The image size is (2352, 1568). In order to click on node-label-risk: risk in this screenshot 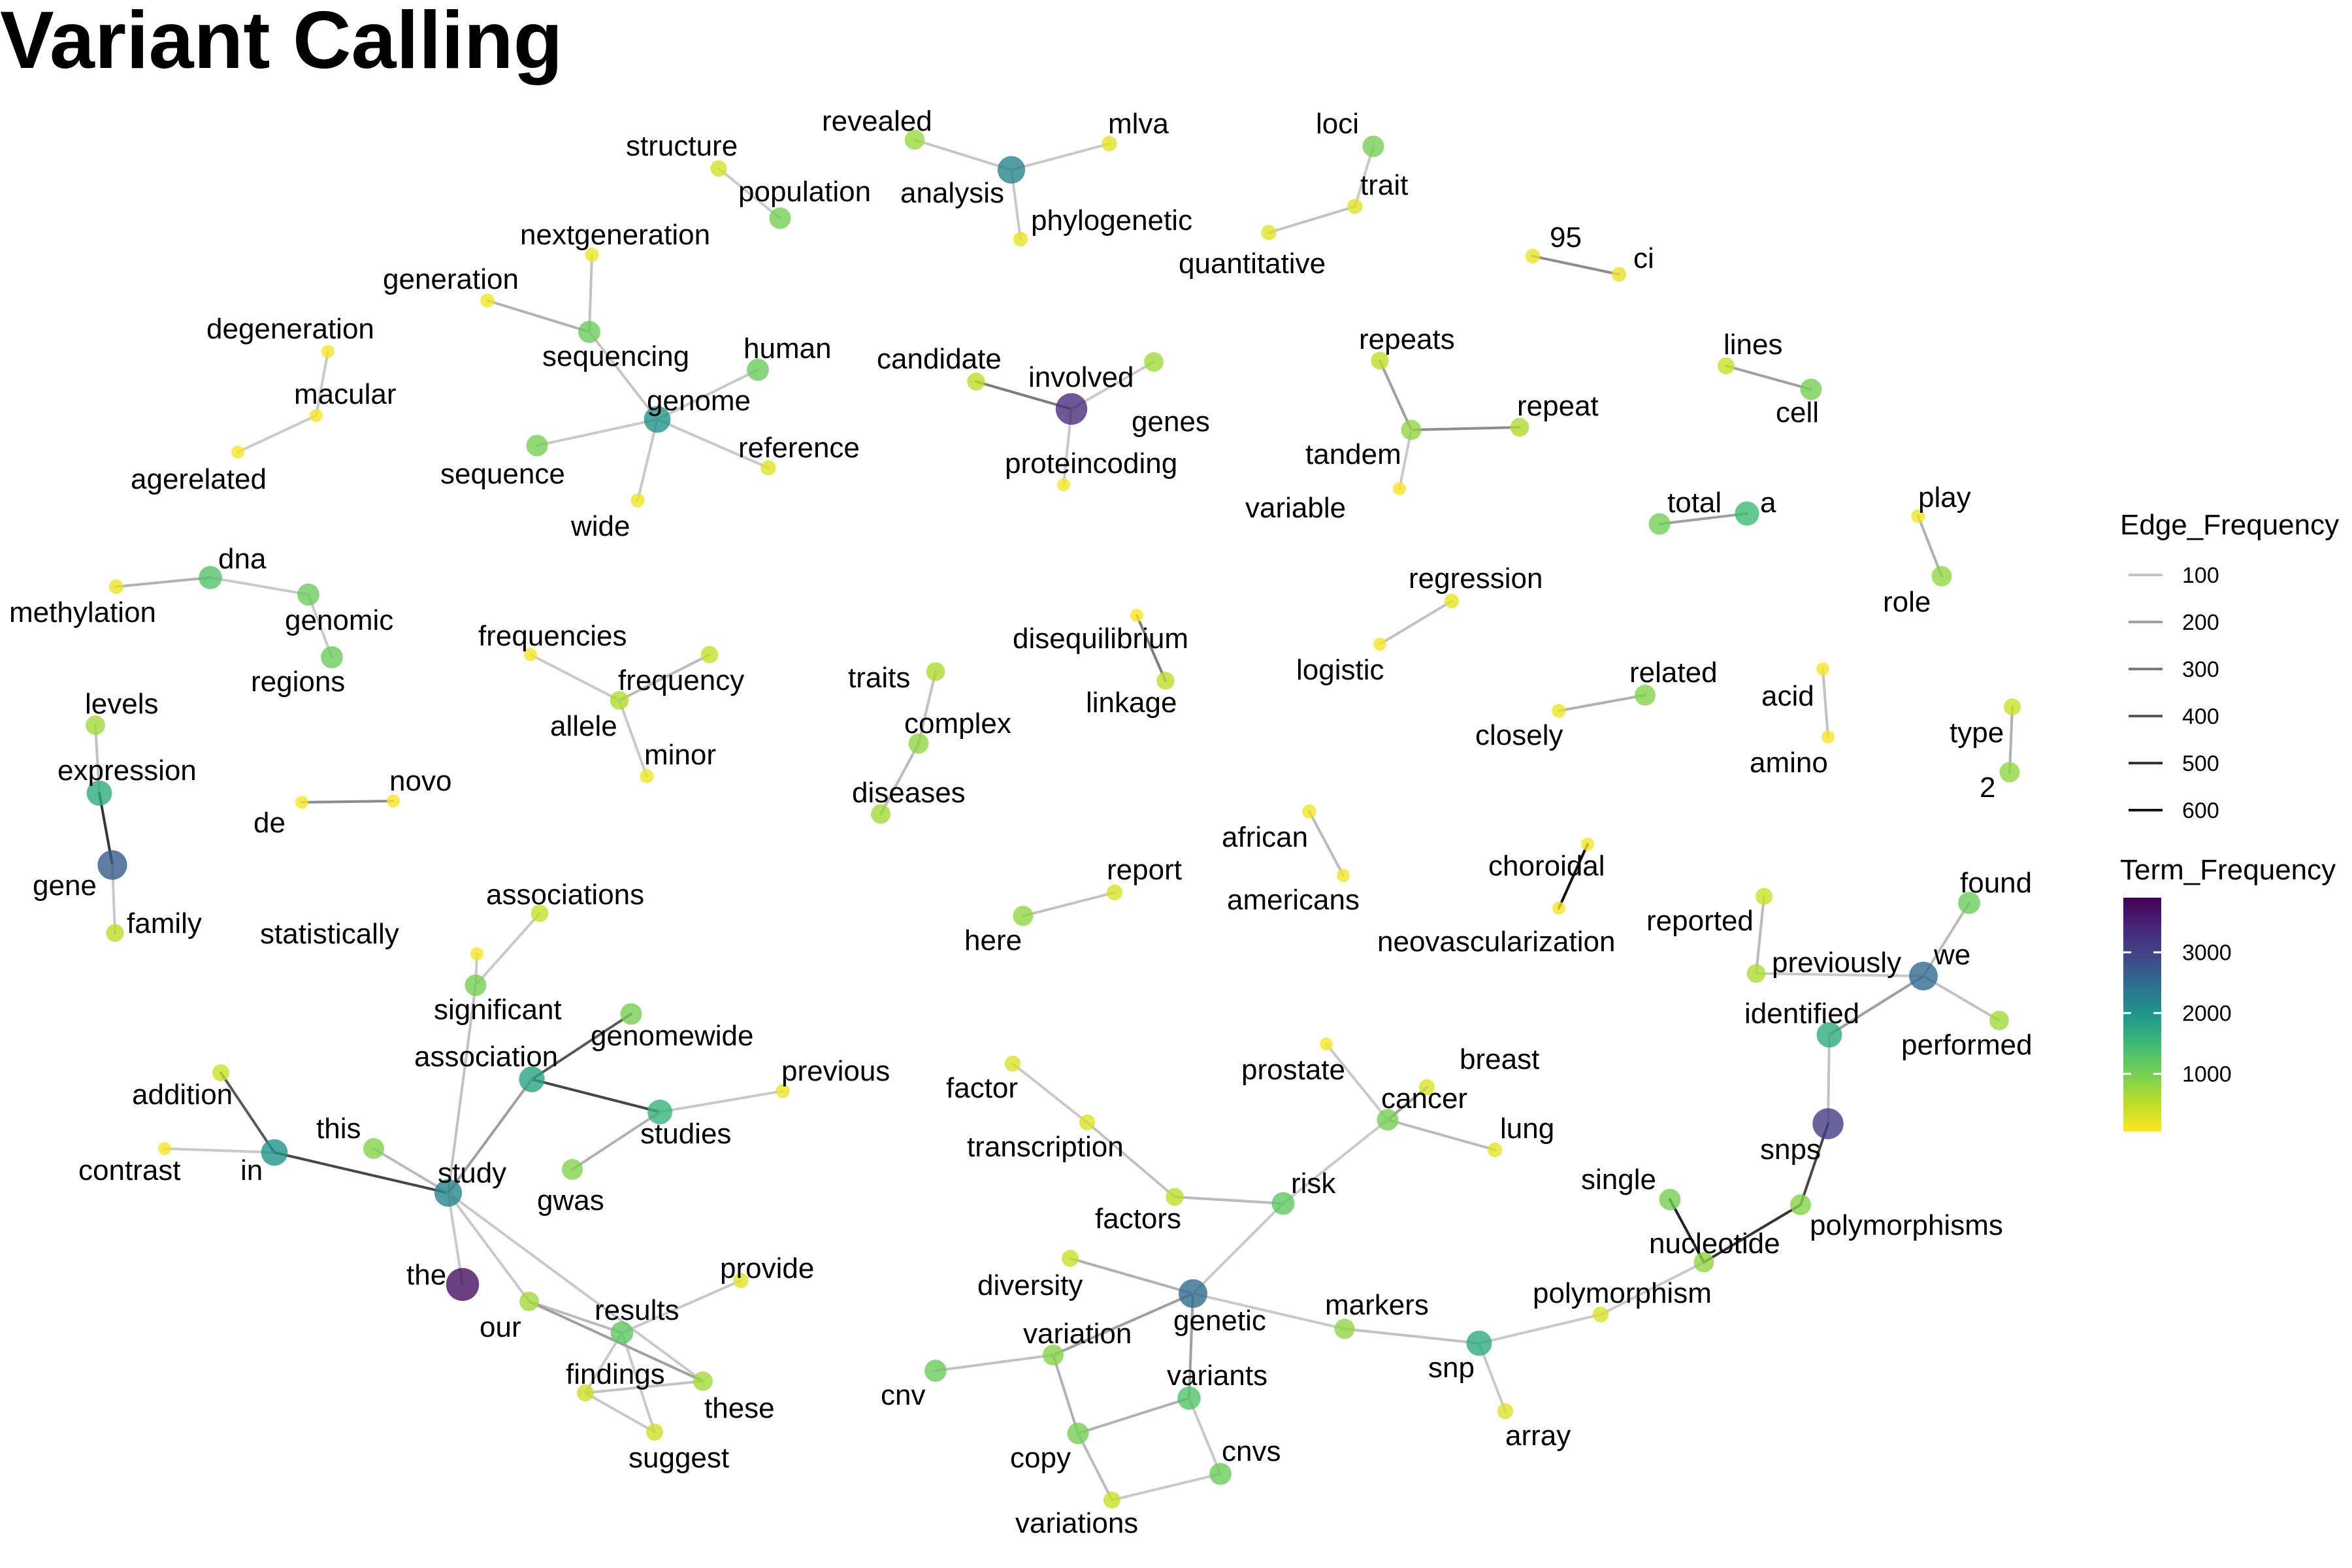, I will do `click(1313, 1184)`.